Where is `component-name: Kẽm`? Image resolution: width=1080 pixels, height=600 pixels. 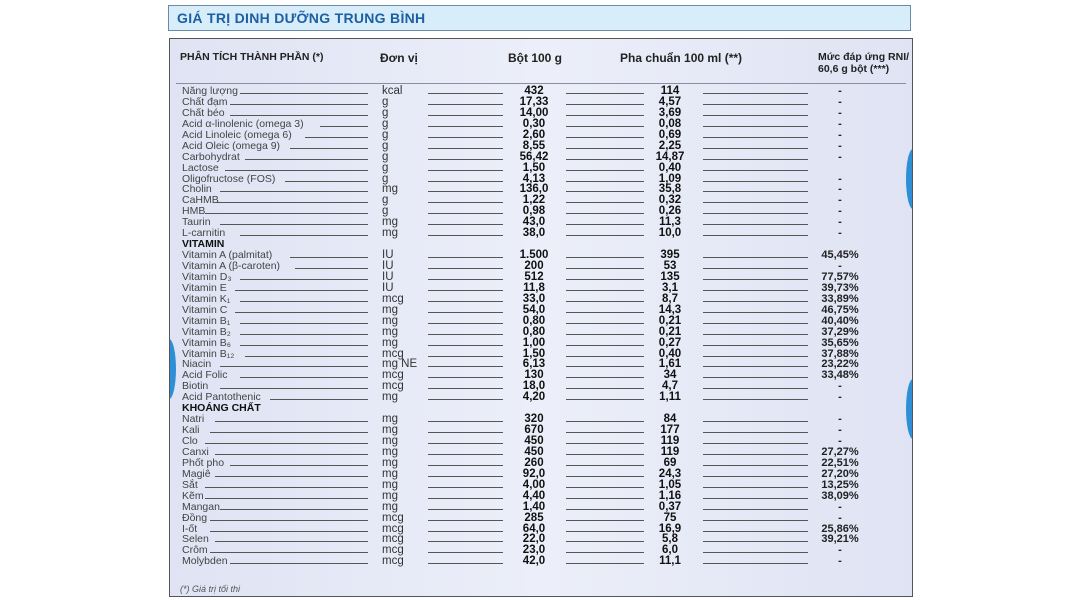 component-name: Kẽm is located at coordinates (193, 495).